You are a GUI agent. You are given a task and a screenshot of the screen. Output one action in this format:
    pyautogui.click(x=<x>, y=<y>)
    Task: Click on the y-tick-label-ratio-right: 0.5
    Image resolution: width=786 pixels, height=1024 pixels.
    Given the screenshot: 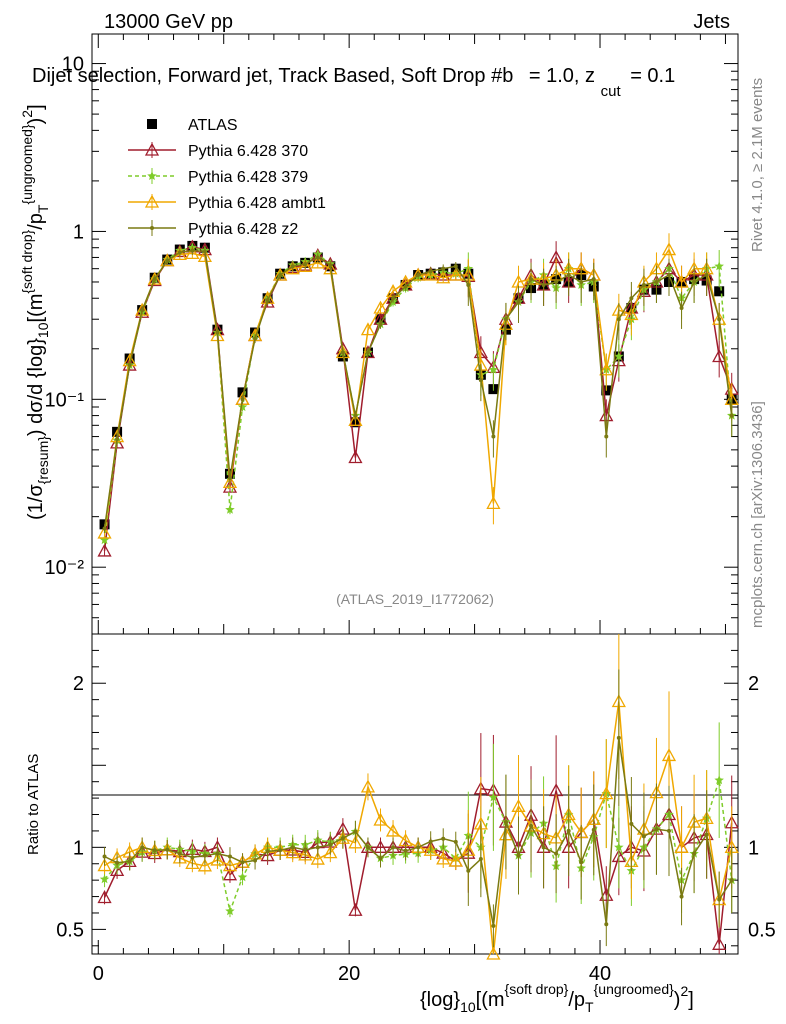 What is the action you would take?
    pyautogui.click(x=762, y=930)
    